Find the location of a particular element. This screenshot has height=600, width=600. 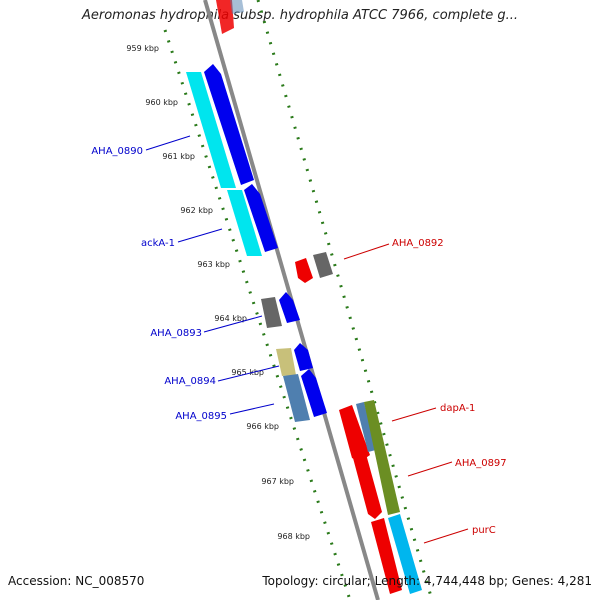

gene-label-aha0895: AHA_0895 is located at coordinates (201, 416).